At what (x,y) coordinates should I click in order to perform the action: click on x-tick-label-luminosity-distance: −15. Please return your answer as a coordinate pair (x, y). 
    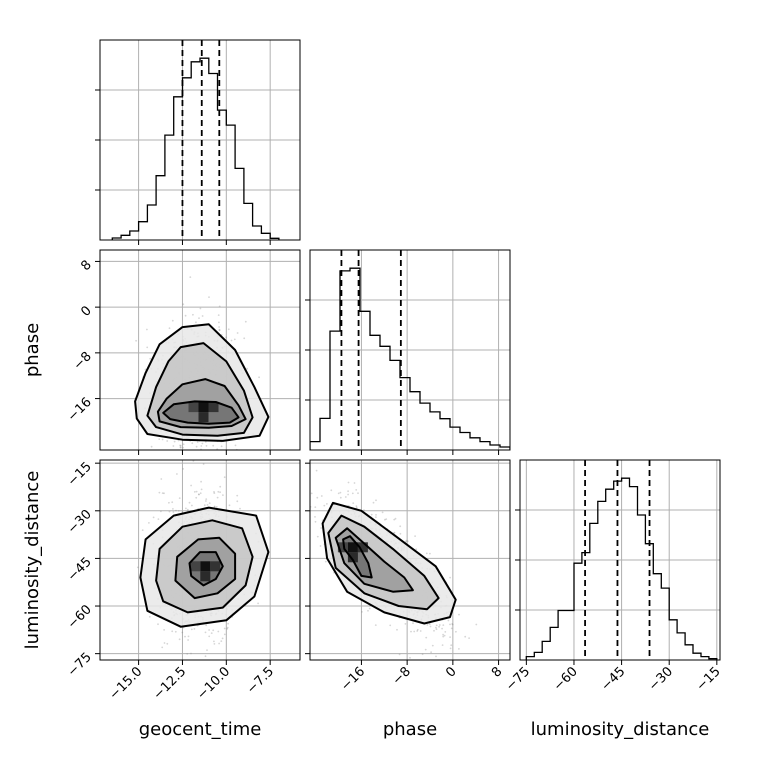
    Looking at the image, I should click on (709, 679).